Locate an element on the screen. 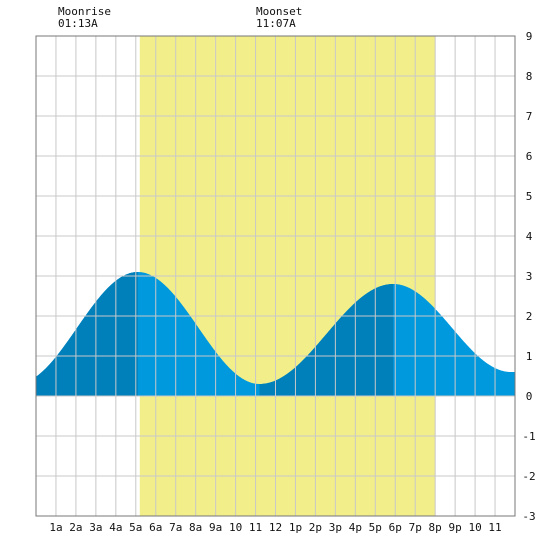  y-tick-label: 2 is located at coordinates (529, 316).